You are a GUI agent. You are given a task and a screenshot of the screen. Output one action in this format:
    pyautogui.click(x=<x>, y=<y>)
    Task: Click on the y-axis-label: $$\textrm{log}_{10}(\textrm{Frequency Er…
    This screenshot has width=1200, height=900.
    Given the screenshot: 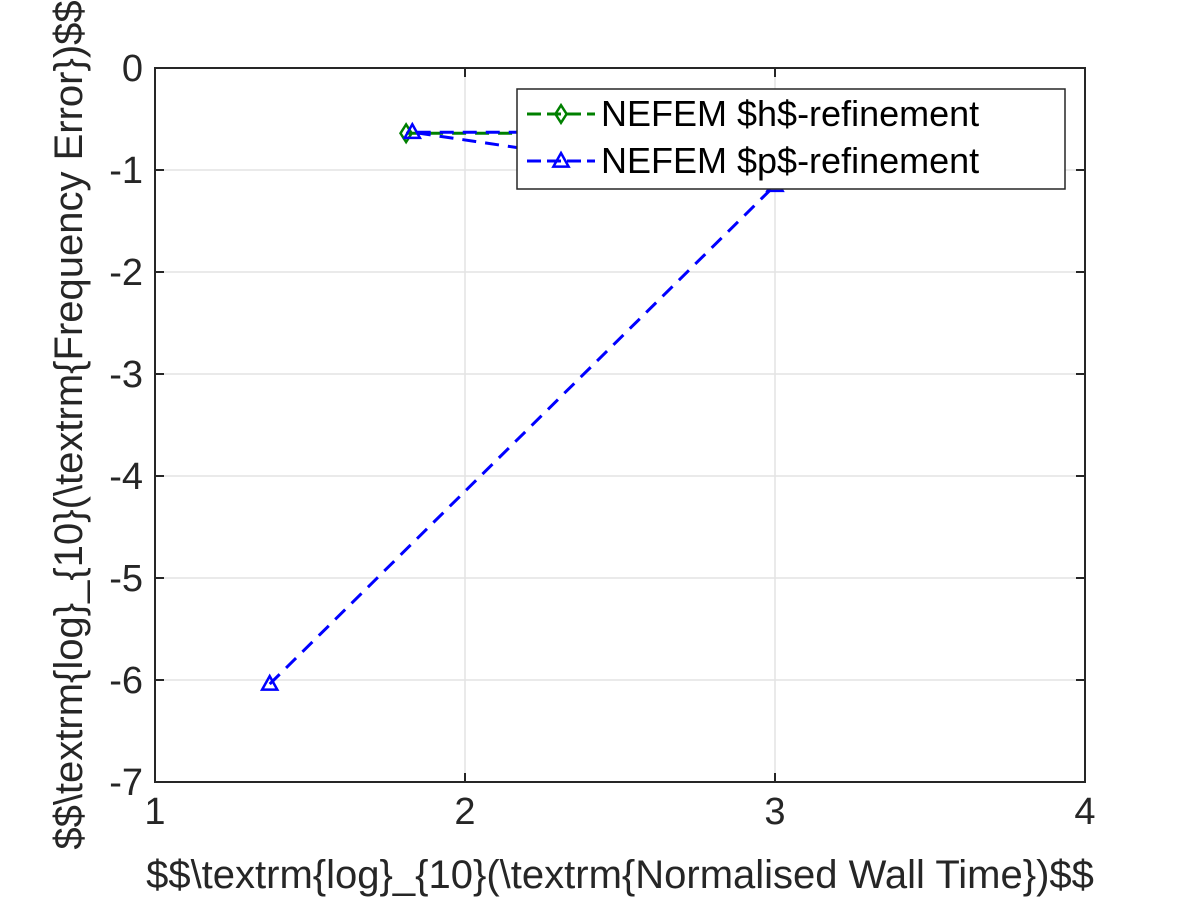 What is the action you would take?
    pyautogui.click(x=69, y=424)
    